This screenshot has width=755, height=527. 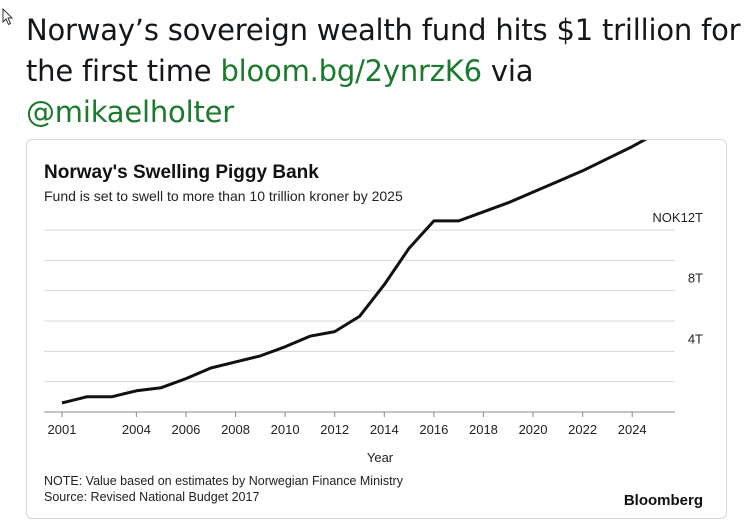 What do you see at coordinates (695, 338) in the screenshot?
I see `y-tick-label: 4T` at bounding box center [695, 338].